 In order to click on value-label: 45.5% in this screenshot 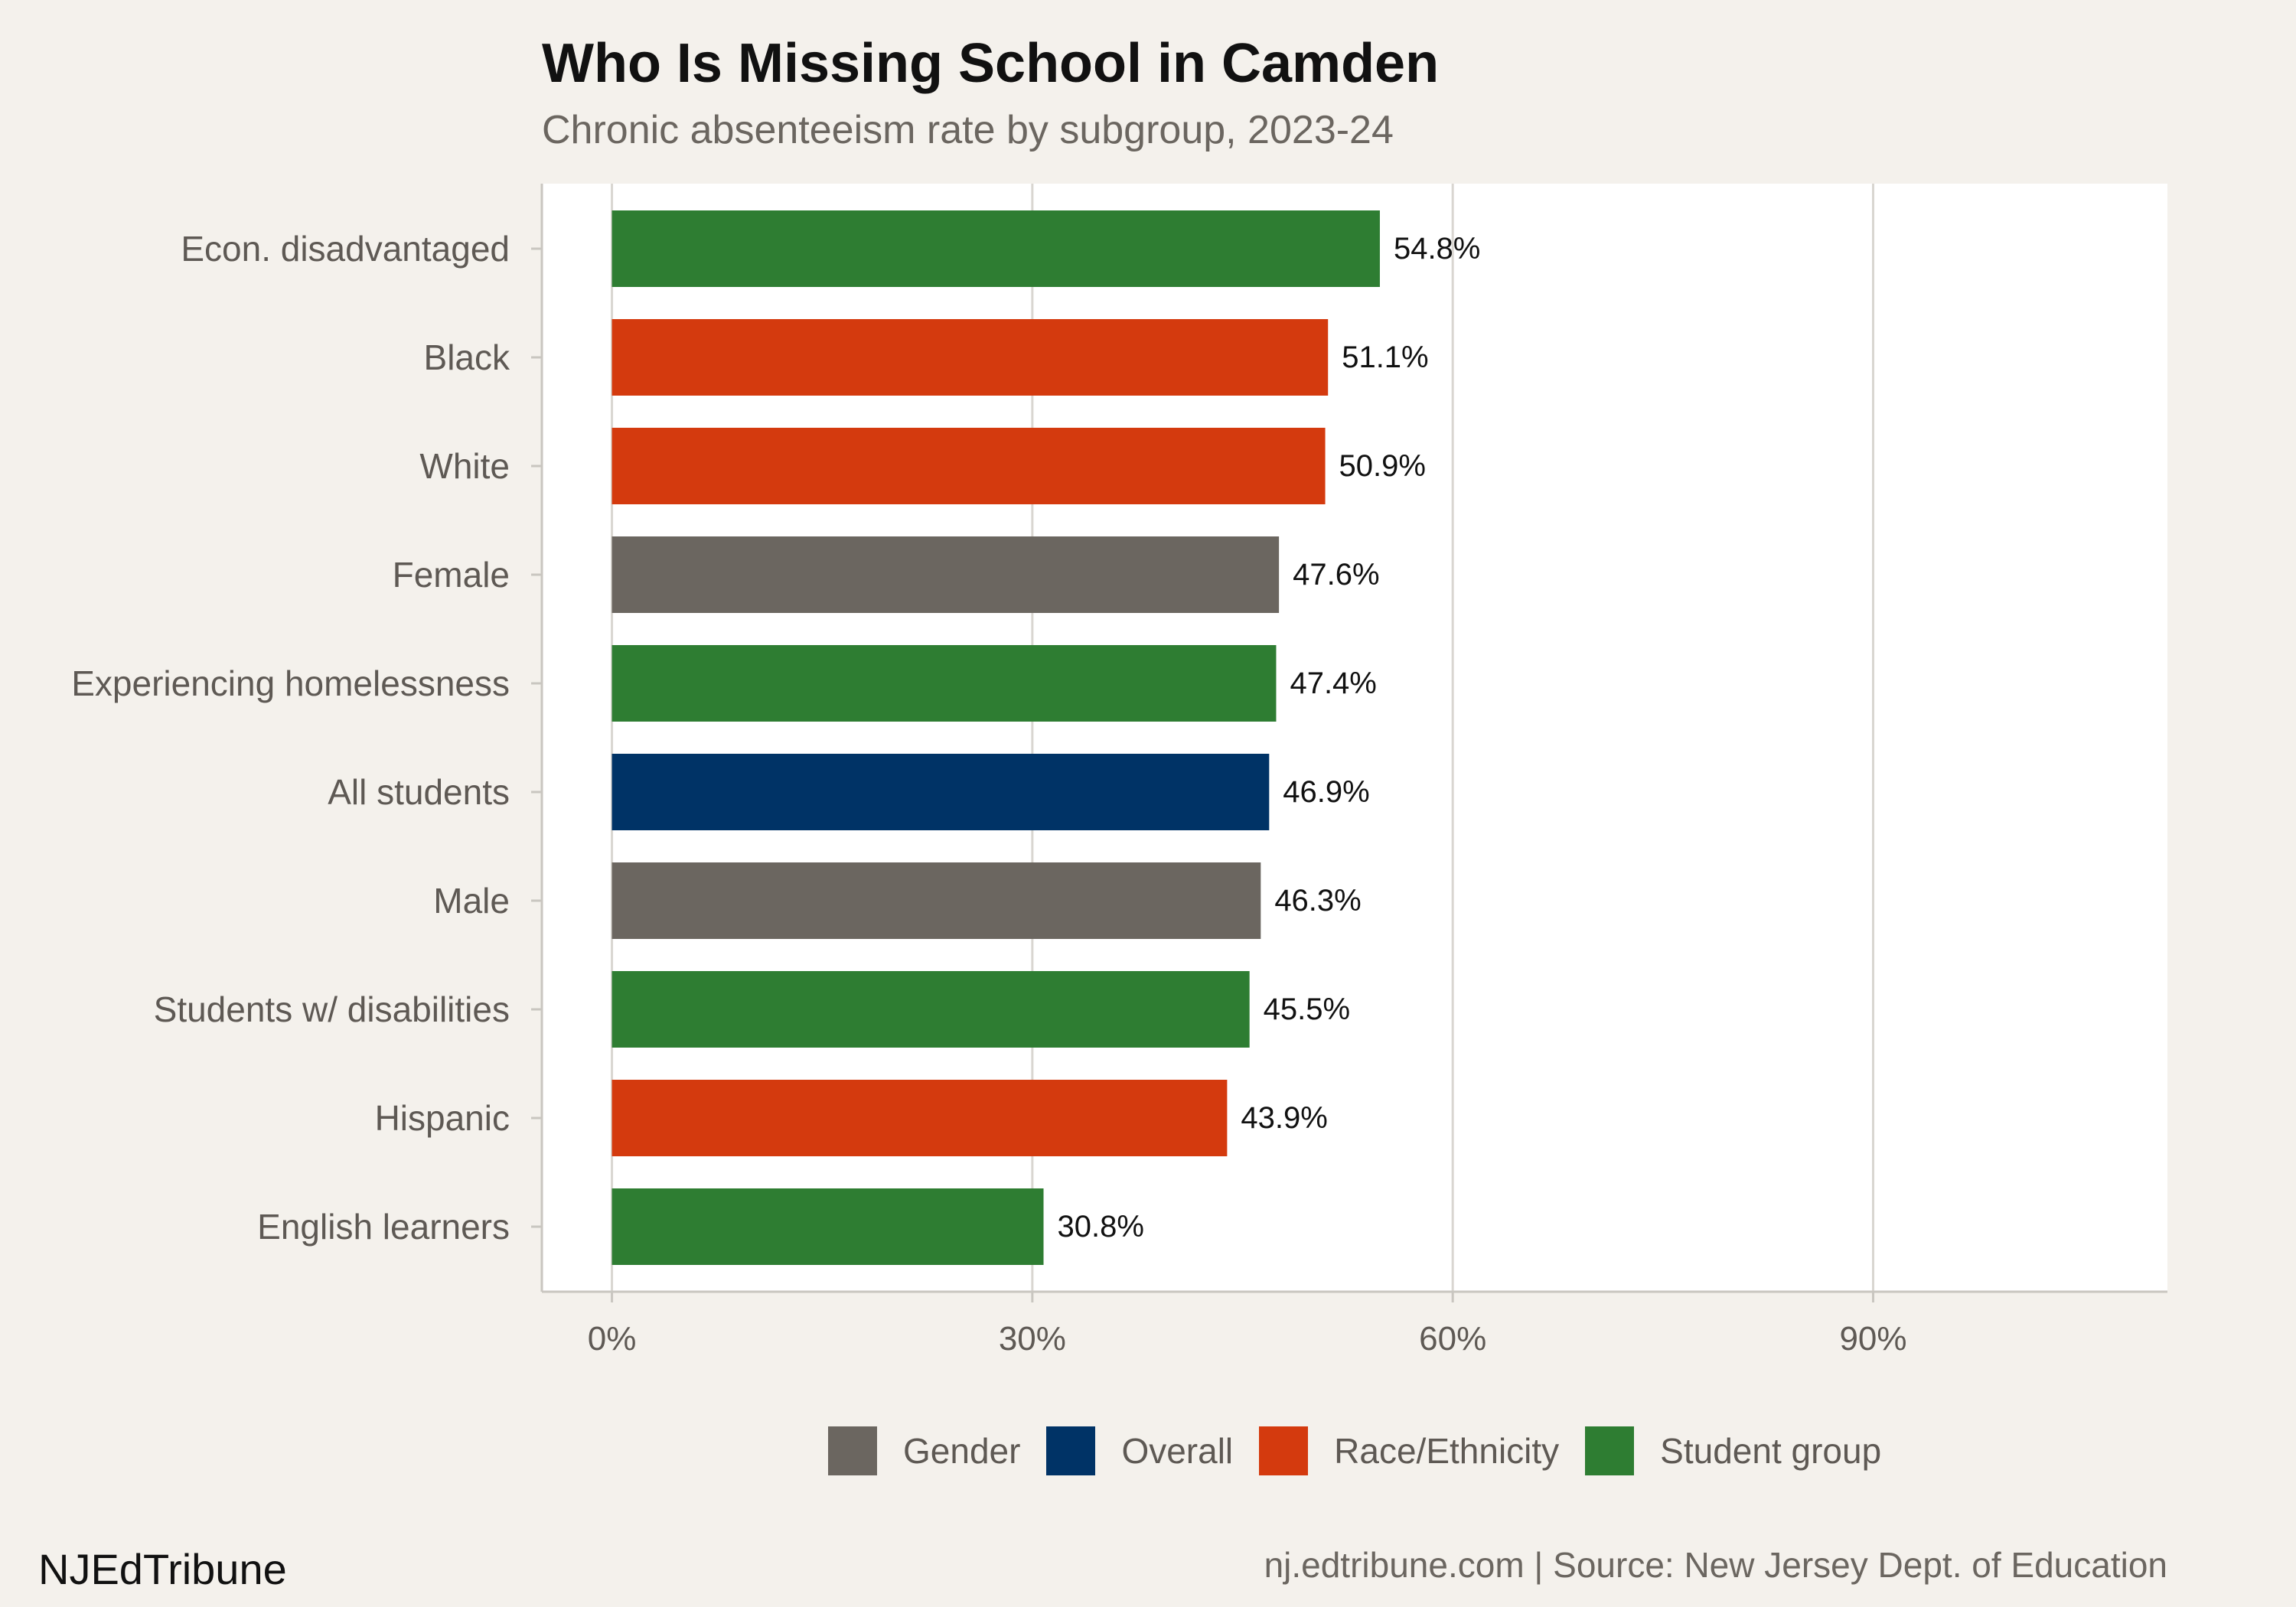, I will do `click(1307, 1009)`.